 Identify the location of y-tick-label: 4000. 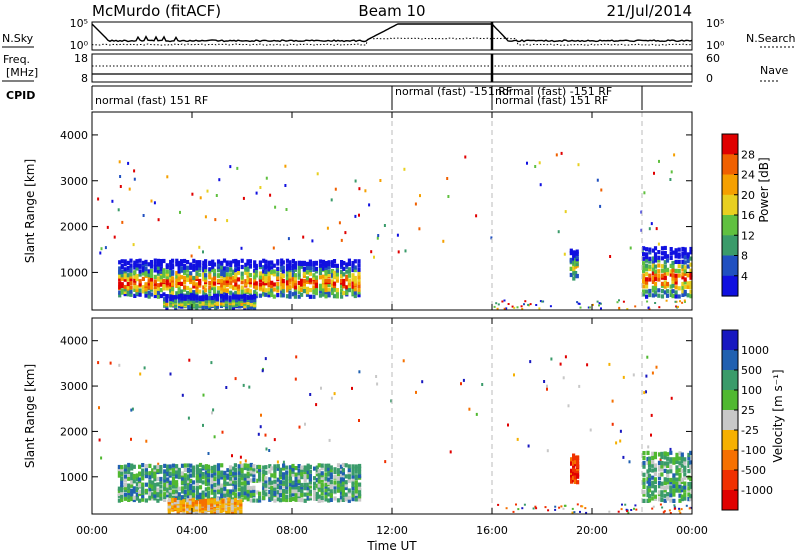
(74, 135).